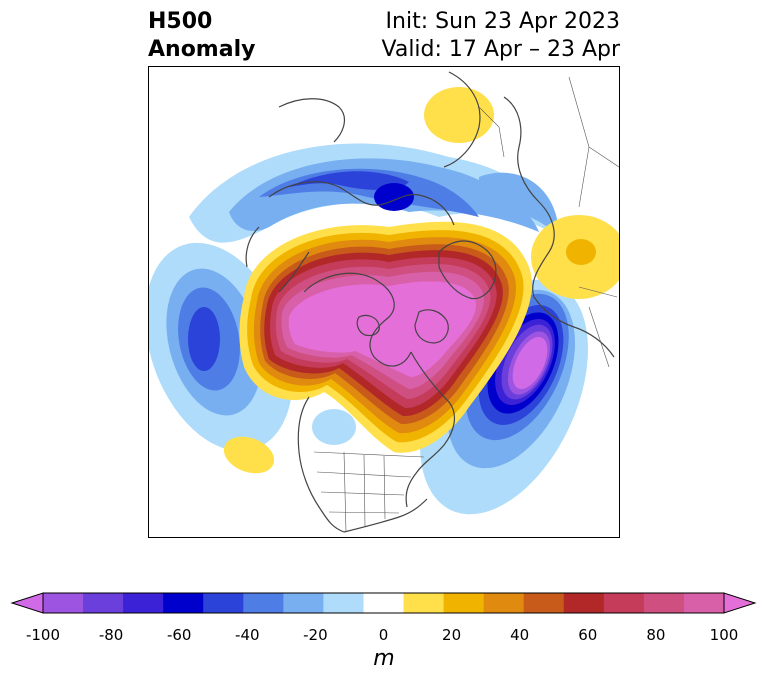 Image resolution: width=768 pixels, height=684 pixels. Describe the element at coordinates (452, 635) in the screenshot. I see `colorbar-tick-label: 20` at that location.